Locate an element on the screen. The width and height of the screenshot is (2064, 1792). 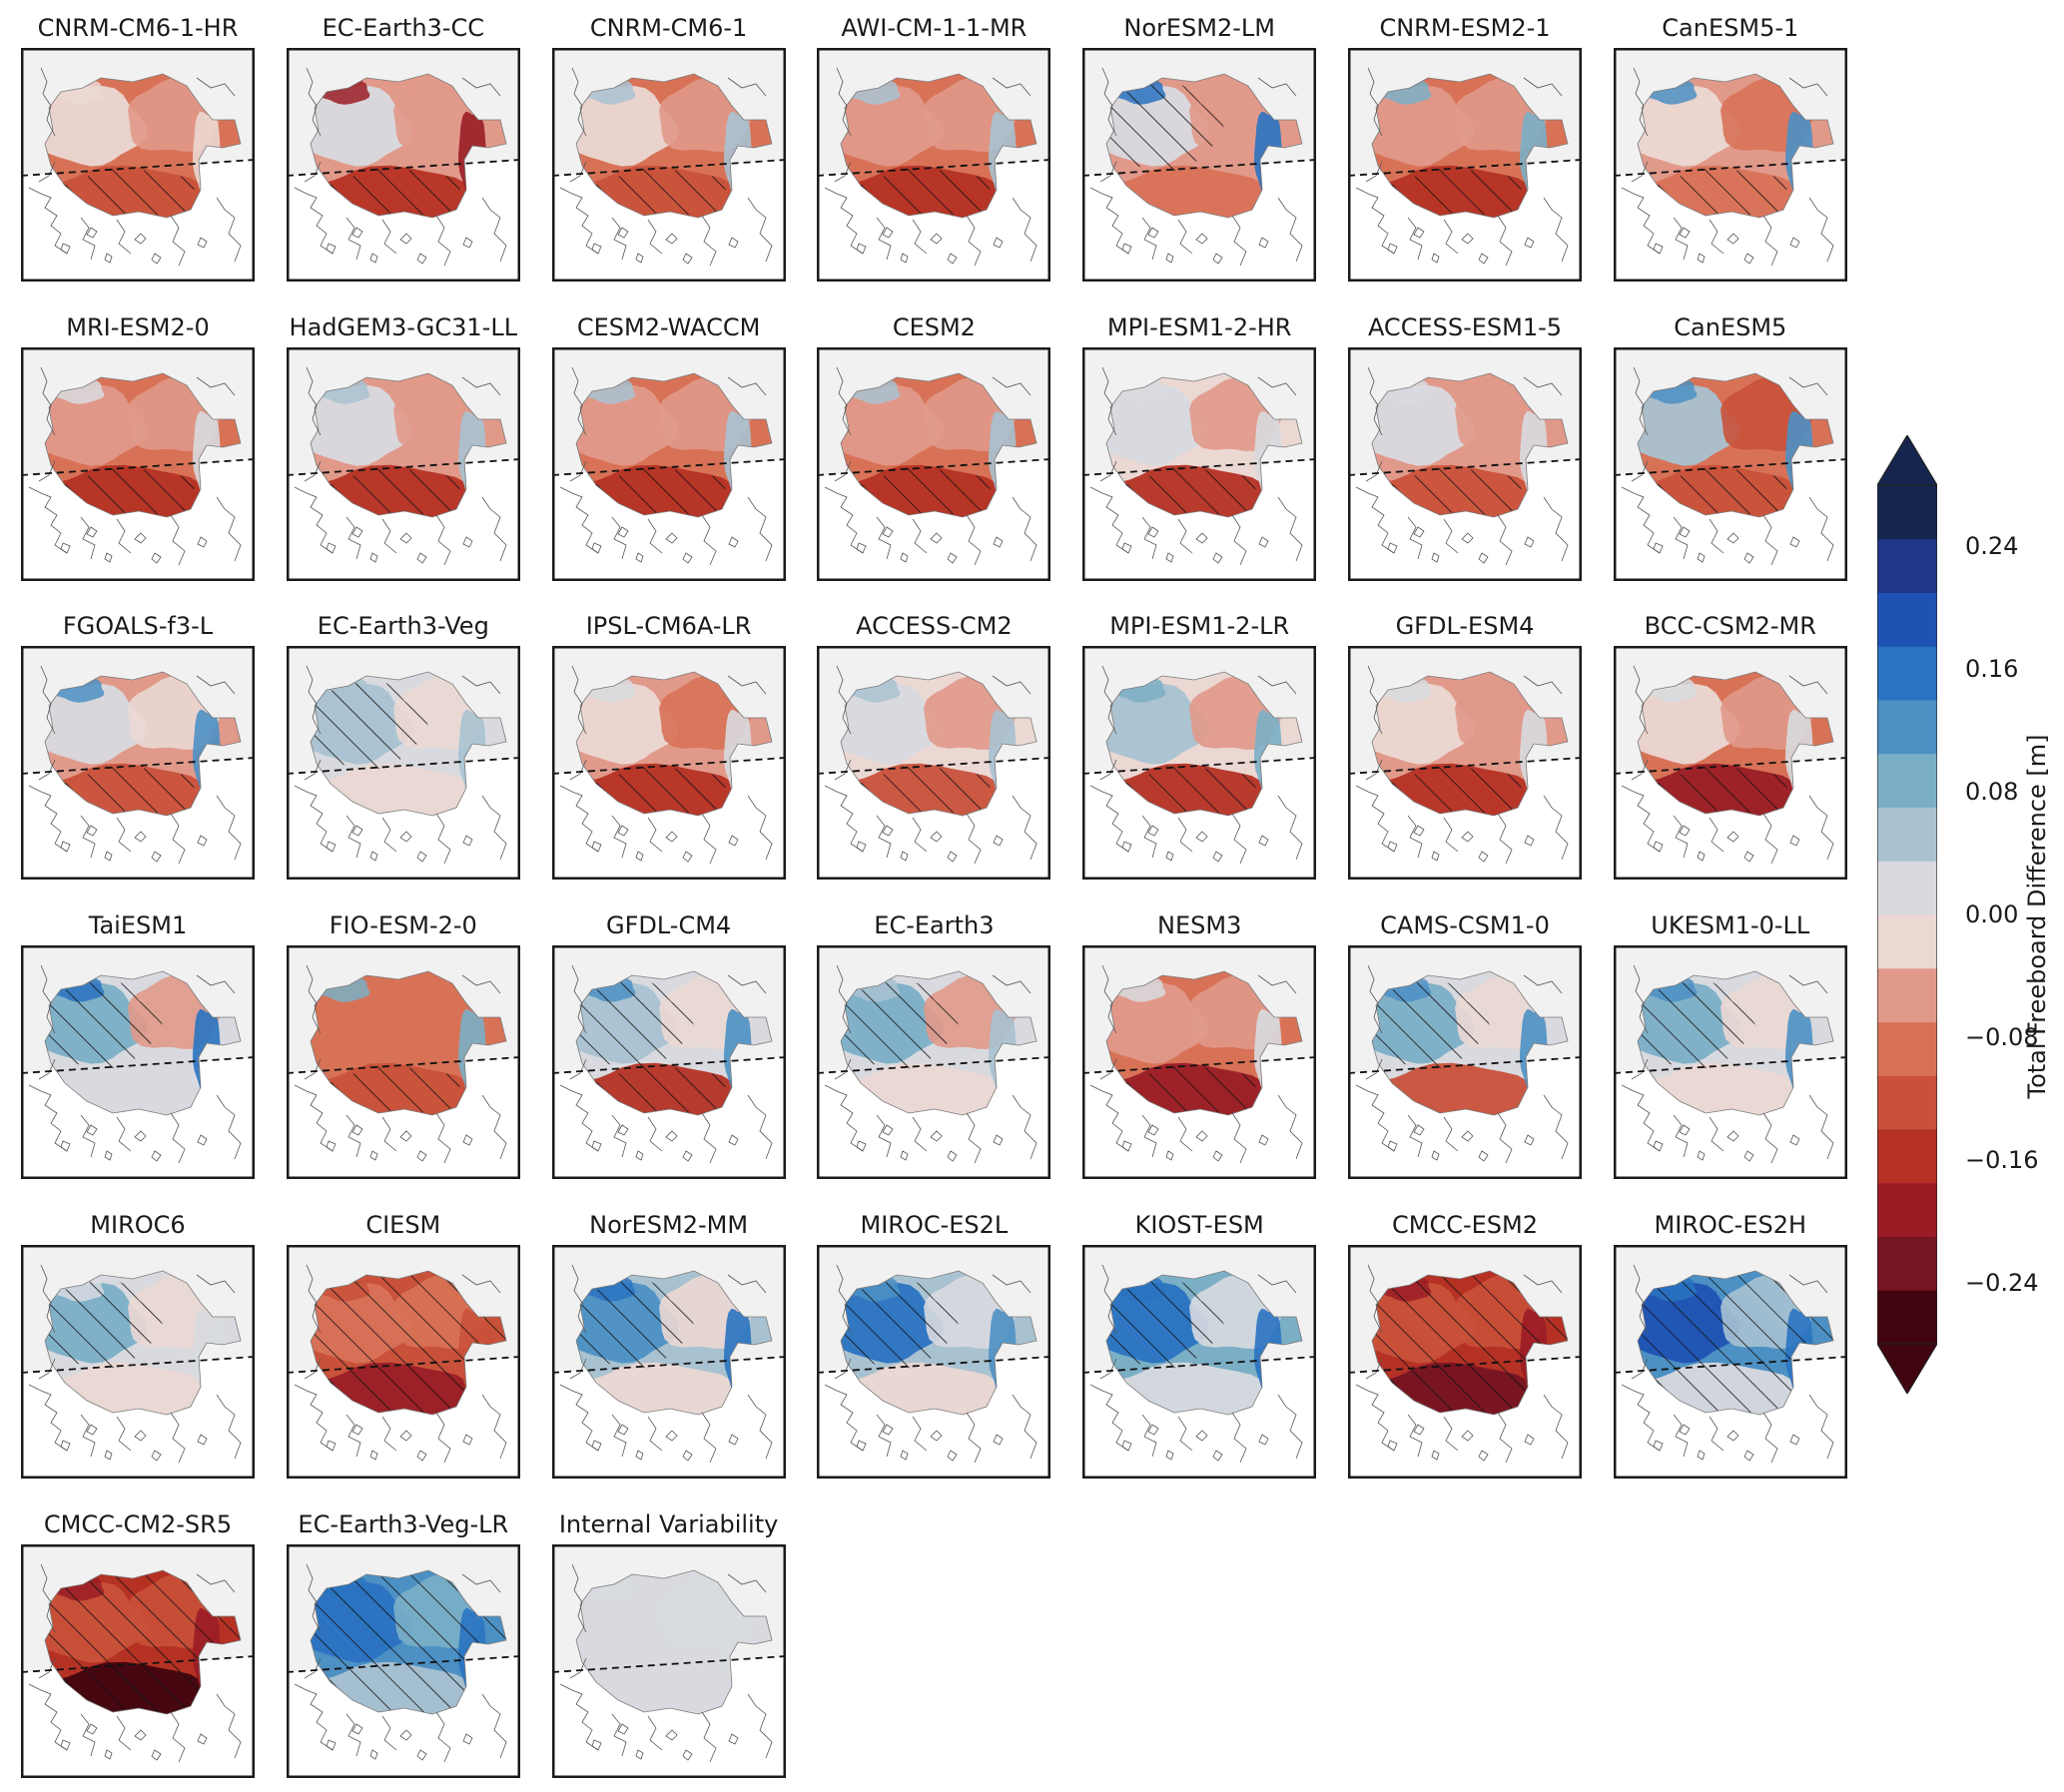
panel-title: EC-Earth3 is located at coordinates (934, 925).